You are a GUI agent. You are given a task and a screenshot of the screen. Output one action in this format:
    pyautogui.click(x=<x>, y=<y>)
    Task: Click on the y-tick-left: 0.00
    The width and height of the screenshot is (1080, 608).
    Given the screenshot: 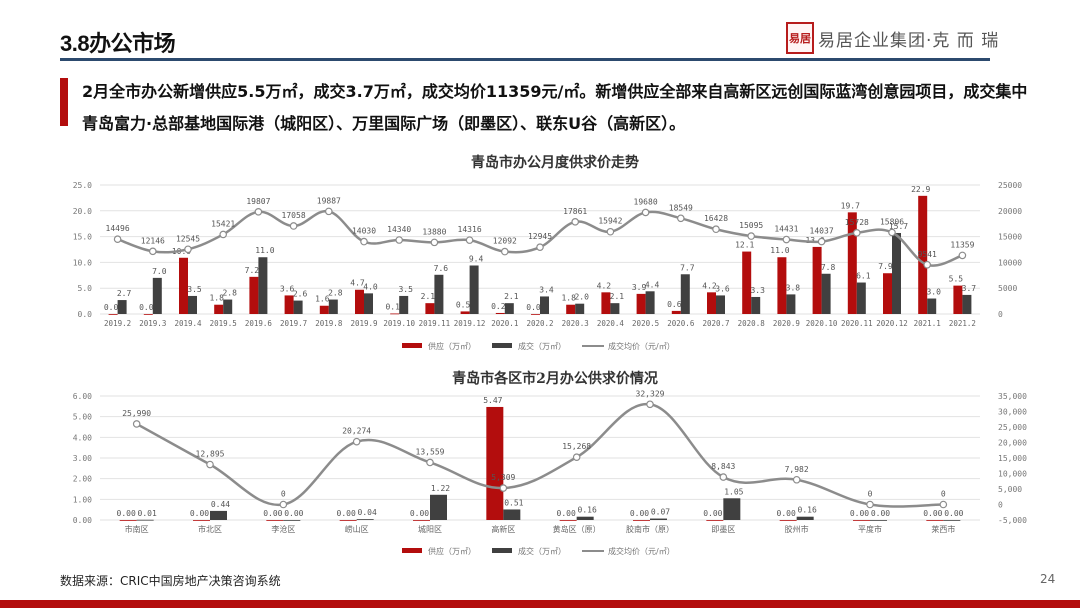 What is the action you would take?
    pyautogui.click(x=82, y=520)
    